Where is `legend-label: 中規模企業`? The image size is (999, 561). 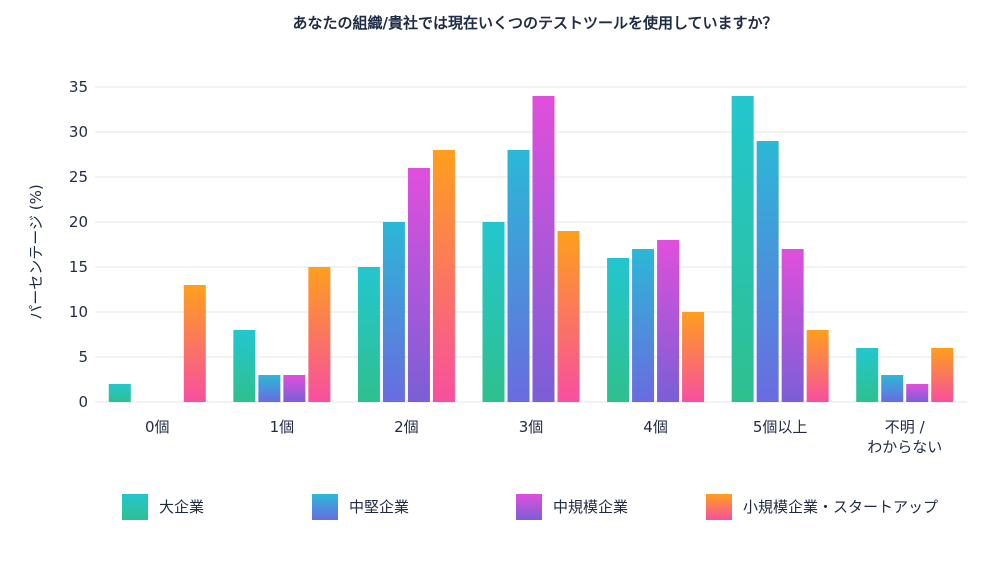
legend-label: 中規模企業 is located at coordinates (590, 507).